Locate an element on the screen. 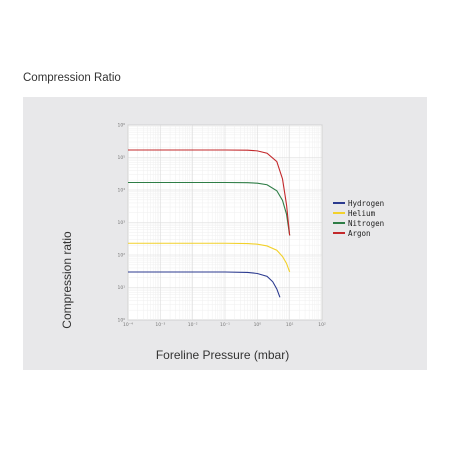  series-line-nitrogen is located at coordinates (209, 208).